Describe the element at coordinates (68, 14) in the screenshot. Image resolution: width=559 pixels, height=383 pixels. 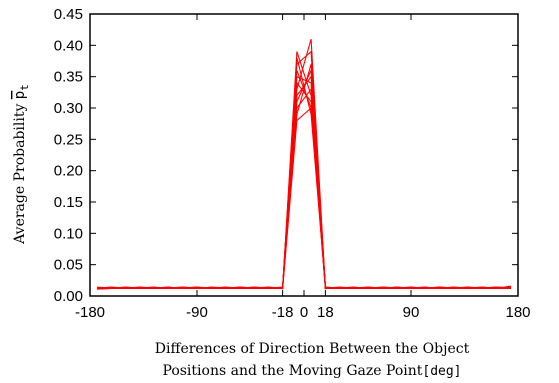
I see `y-tick-label: 0.45` at that location.